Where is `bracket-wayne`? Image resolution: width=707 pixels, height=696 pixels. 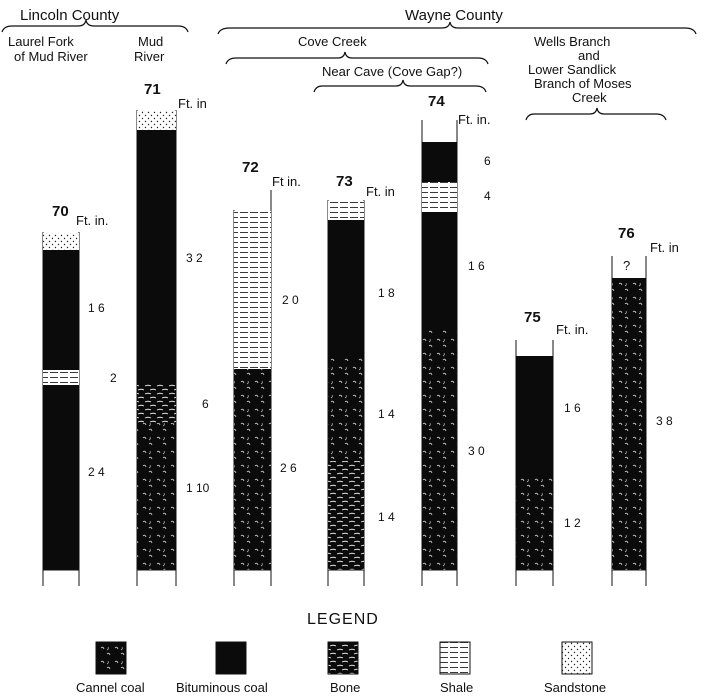
bracket-wayne is located at coordinates (457, 28).